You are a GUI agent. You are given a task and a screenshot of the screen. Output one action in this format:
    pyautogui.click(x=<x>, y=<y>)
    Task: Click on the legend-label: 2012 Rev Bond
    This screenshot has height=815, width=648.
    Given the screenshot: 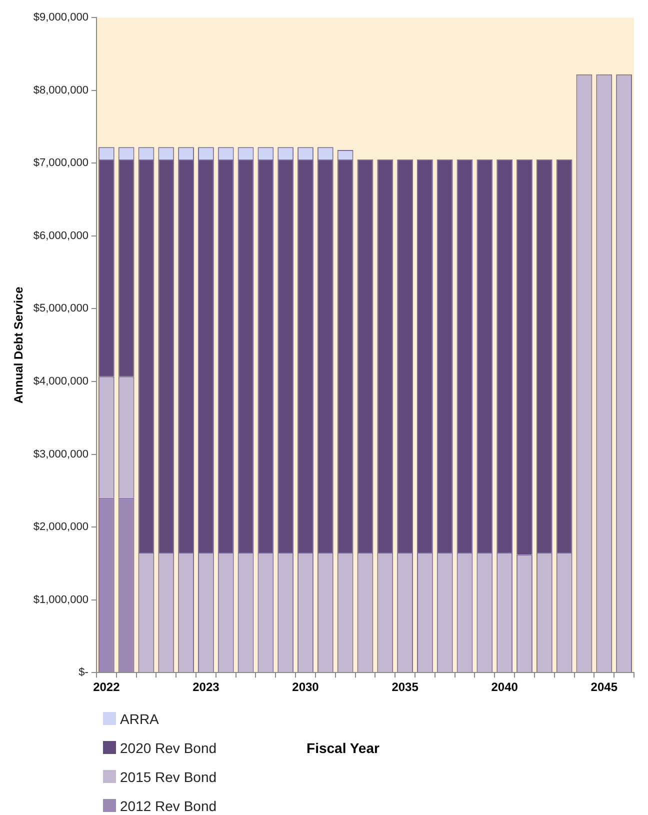 What is the action you would take?
    pyautogui.click(x=168, y=806)
    